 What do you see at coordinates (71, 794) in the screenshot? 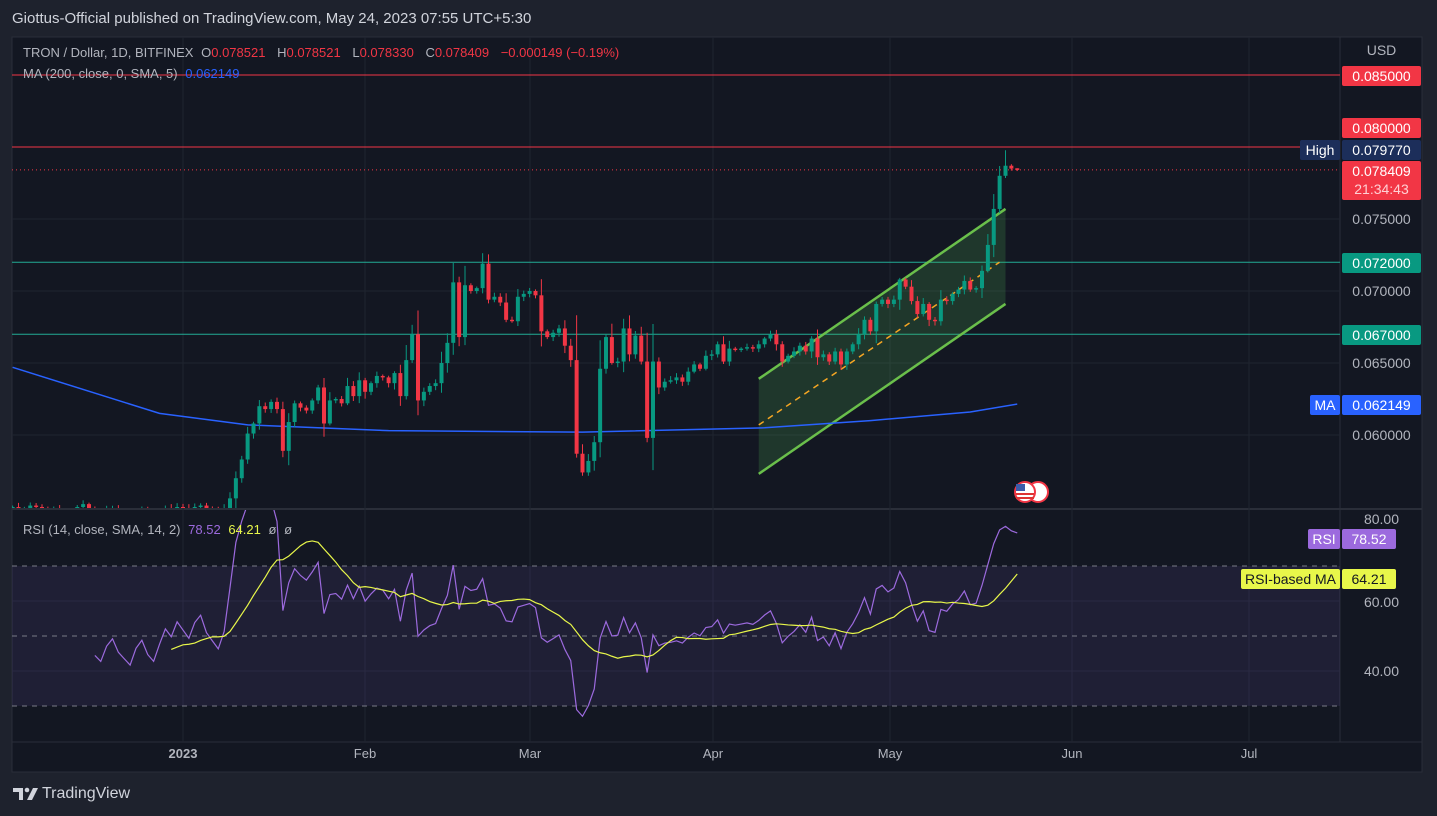
I see `tradingview-logo: TradingView` at bounding box center [71, 794].